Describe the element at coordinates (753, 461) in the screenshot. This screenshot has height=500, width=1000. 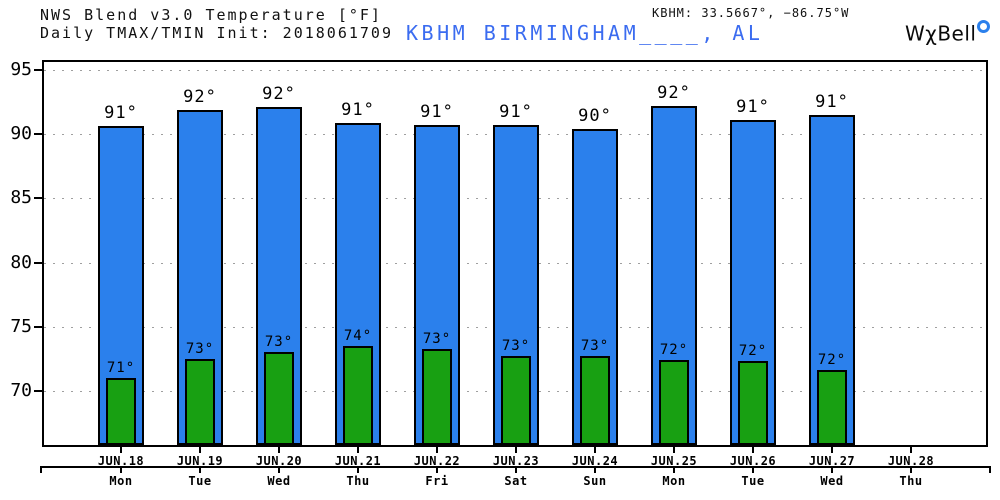
I see `date-label: JUN.26` at that location.